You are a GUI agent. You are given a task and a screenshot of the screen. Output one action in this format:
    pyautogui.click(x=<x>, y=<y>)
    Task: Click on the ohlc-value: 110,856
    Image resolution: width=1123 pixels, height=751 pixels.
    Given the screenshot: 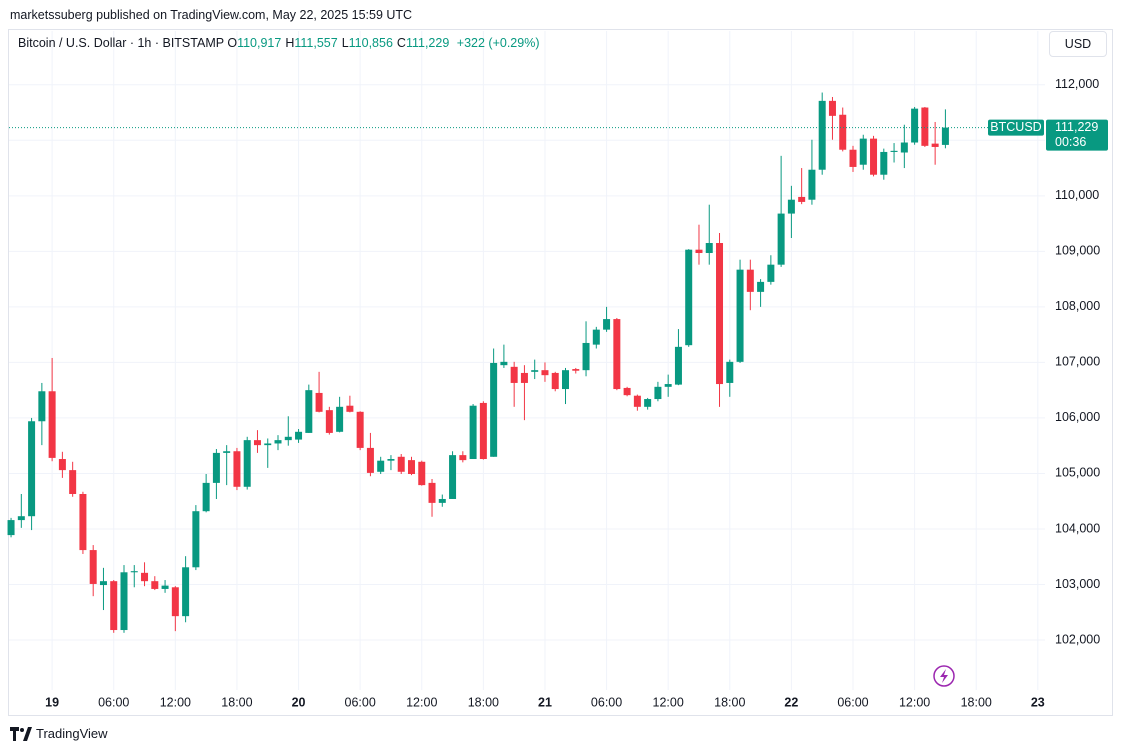 What is the action you would take?
    pyautogui.click(x=370, y=43)
    